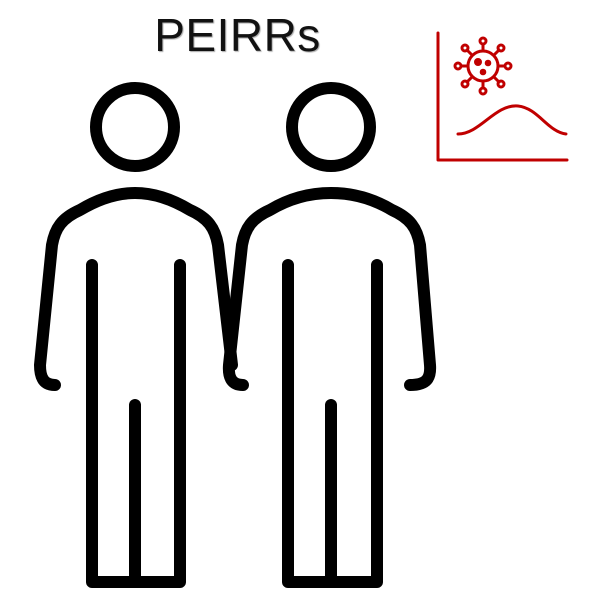  What do you see at coordinates (483, 66) in the screenshot?
I see `virus-icon` at bounding box center [483, 66].